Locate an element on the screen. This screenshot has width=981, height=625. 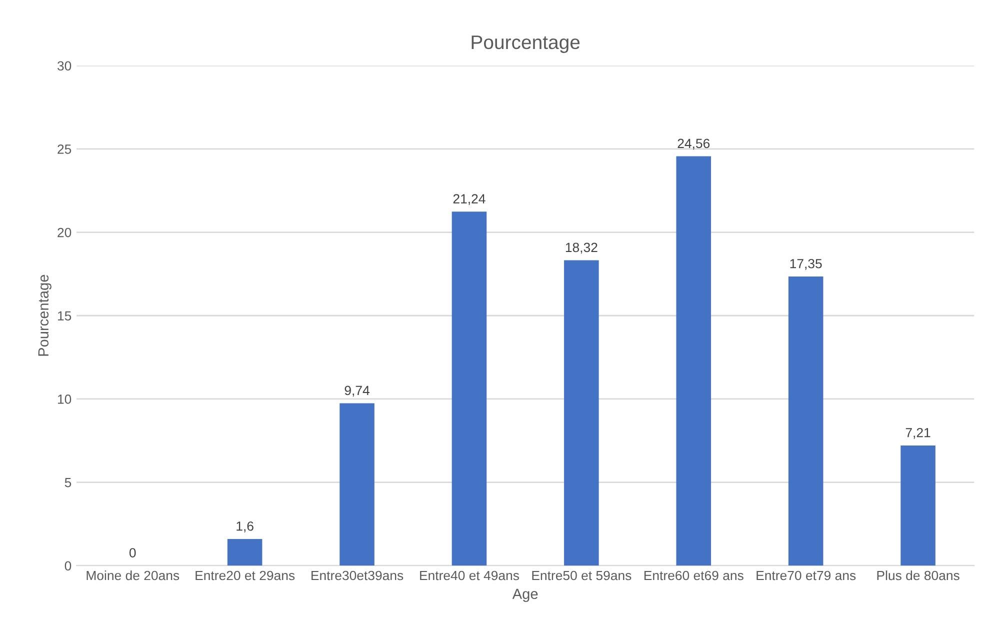
data-label: 9,74 is located at coordinates (357, 391).